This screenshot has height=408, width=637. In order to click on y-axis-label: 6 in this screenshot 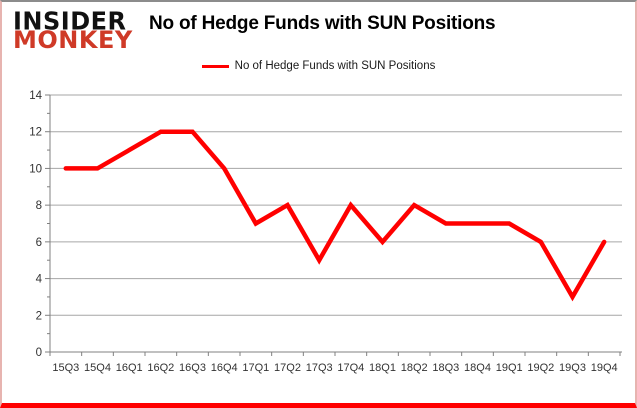, I will do `click(39, 243)`.